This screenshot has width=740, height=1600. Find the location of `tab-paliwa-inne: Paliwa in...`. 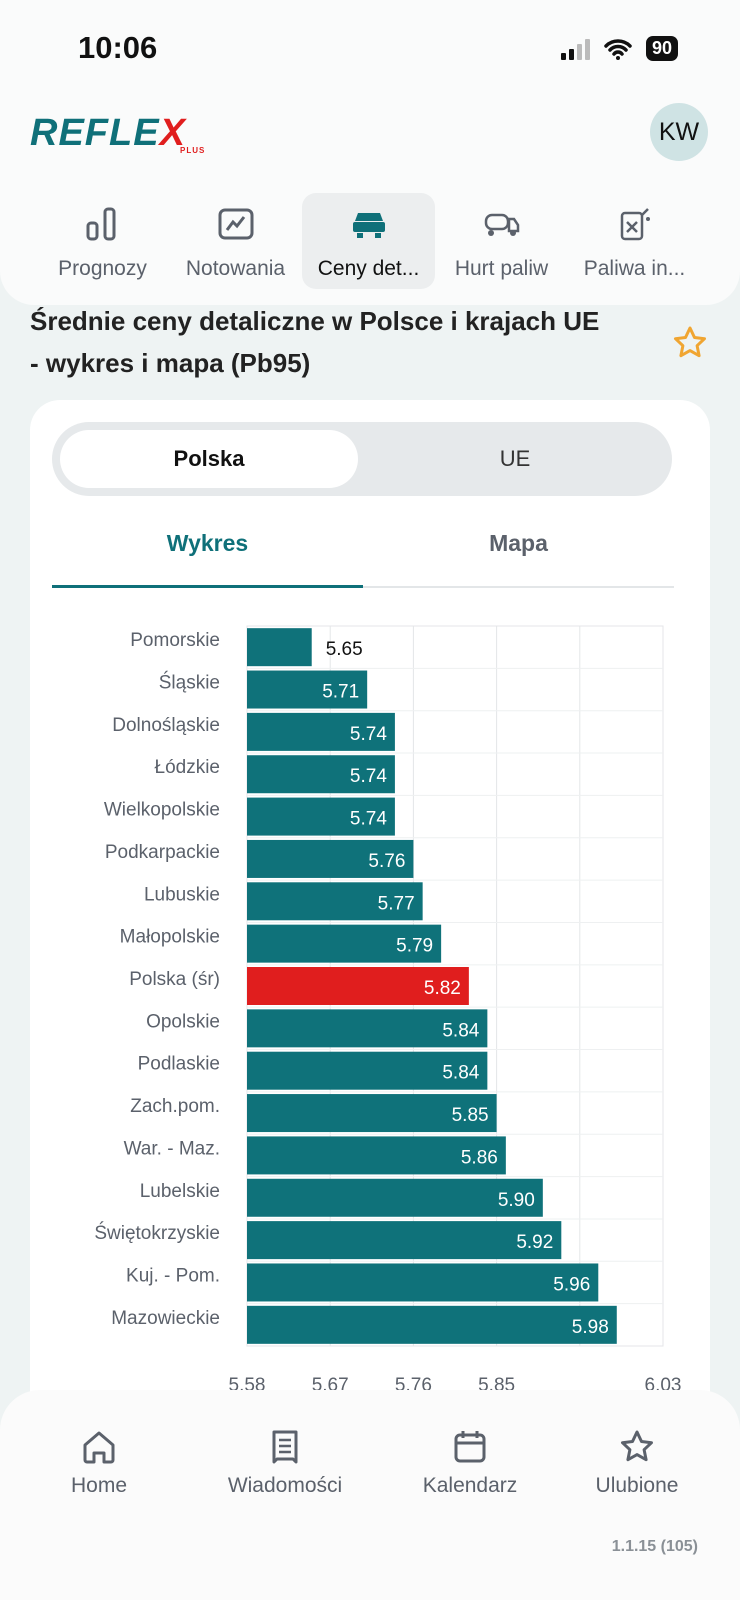

tab-paliwa-inne: Paliwa in... is located at coordinates (634, 241).